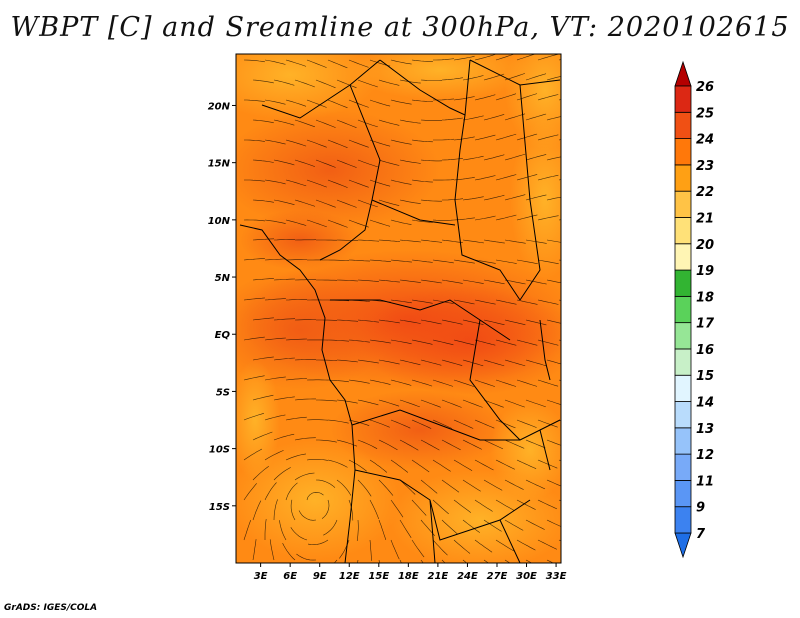 The height and width of the screenshot is (618, 800). Describe the element at coordinates (219, 450) in the screenshot. I see `lat-label: 10S` at that location.